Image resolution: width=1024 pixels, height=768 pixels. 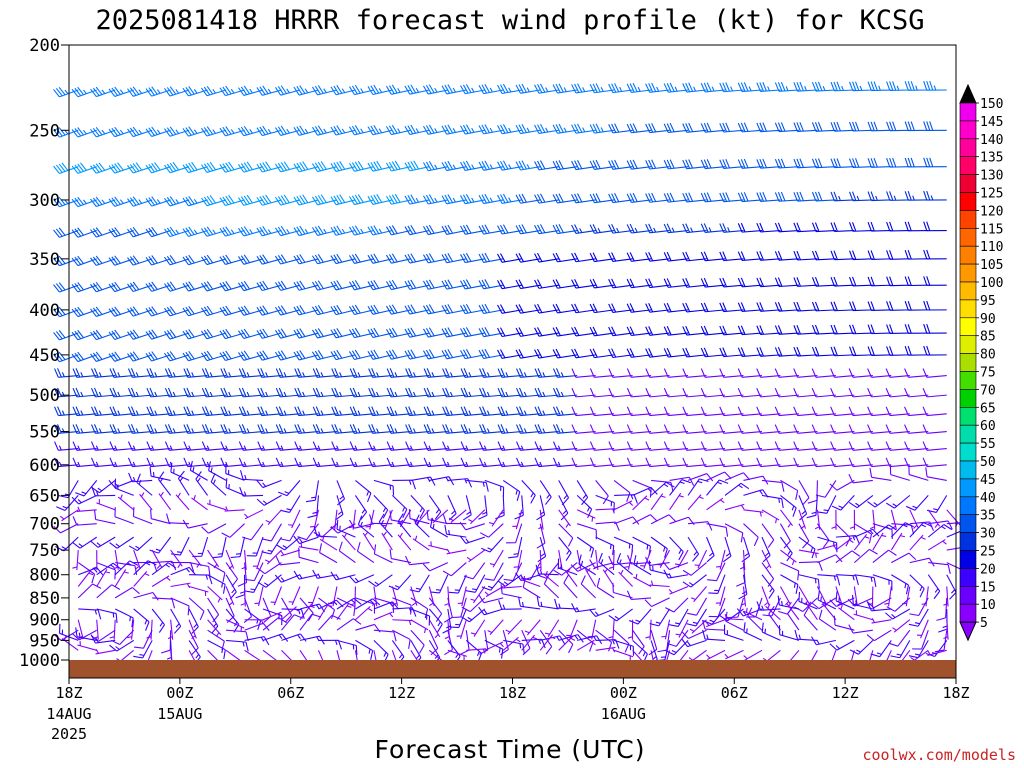 What do you see at coordinates (991, 104) in the screenshot?
I see `colorbar-label: 150` at bounding box center [991, 104].